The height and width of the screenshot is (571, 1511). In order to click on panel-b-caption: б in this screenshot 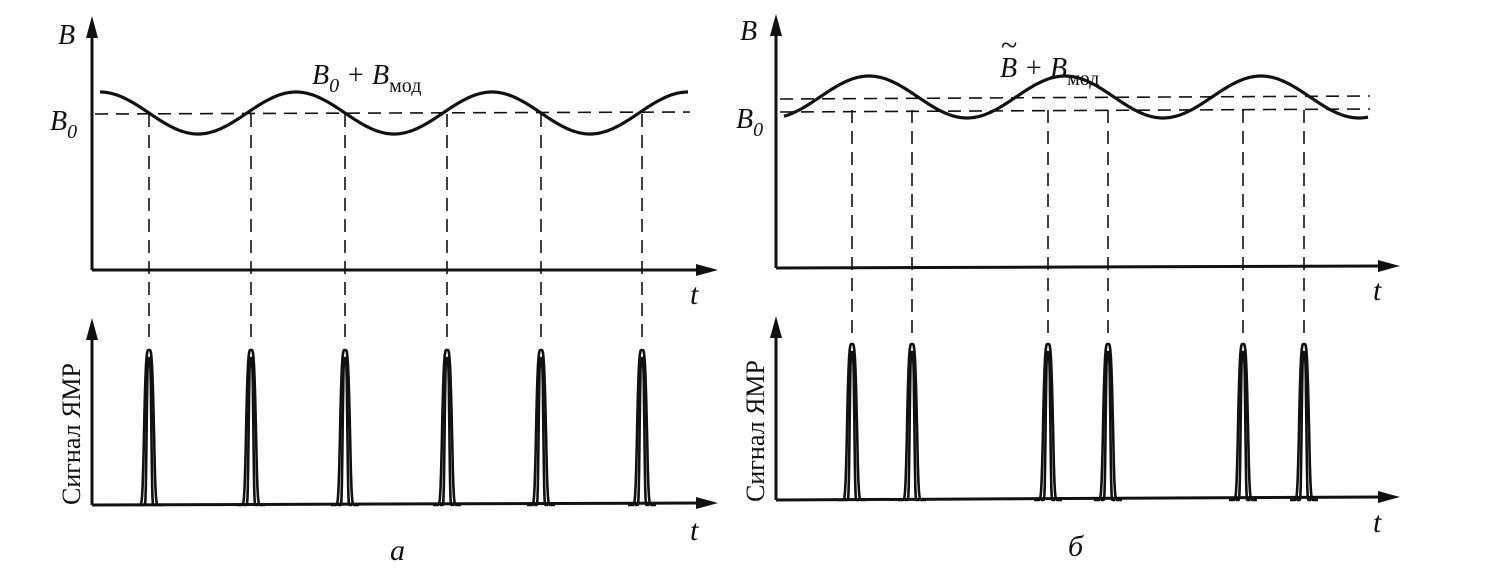, I will do `click(1076, 546)`.